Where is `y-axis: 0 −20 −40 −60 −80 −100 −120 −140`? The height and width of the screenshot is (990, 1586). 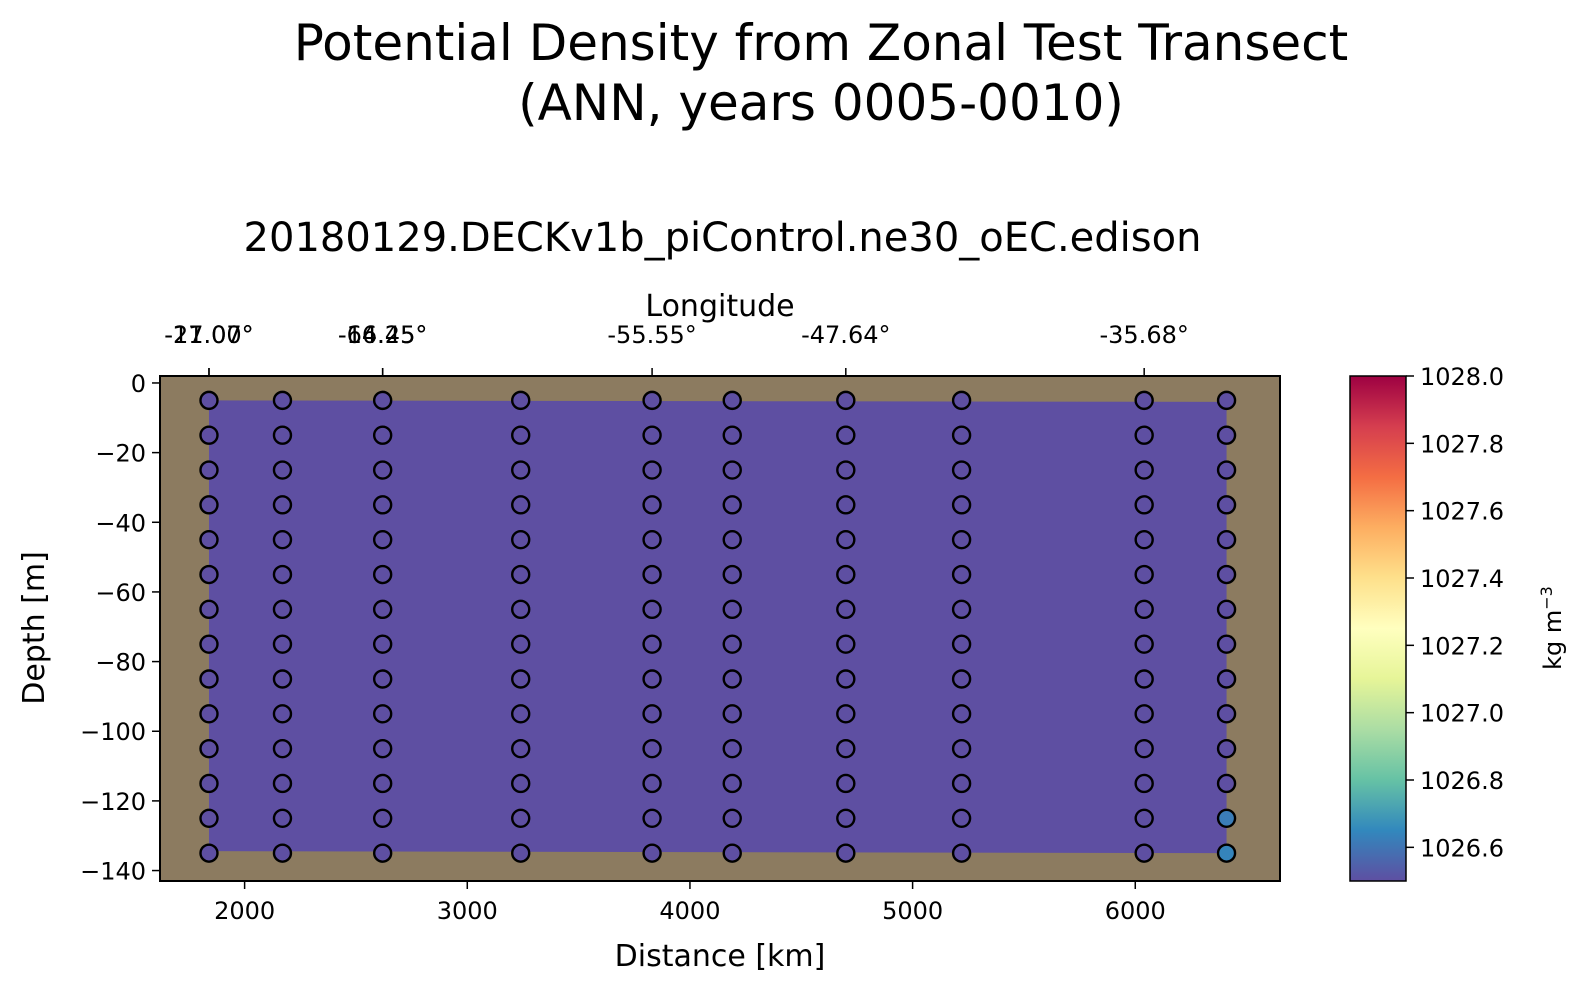 y-axis: 0 −20 −40 −60 −80 −100 −120 −140 is located at coordinates (120, 628).